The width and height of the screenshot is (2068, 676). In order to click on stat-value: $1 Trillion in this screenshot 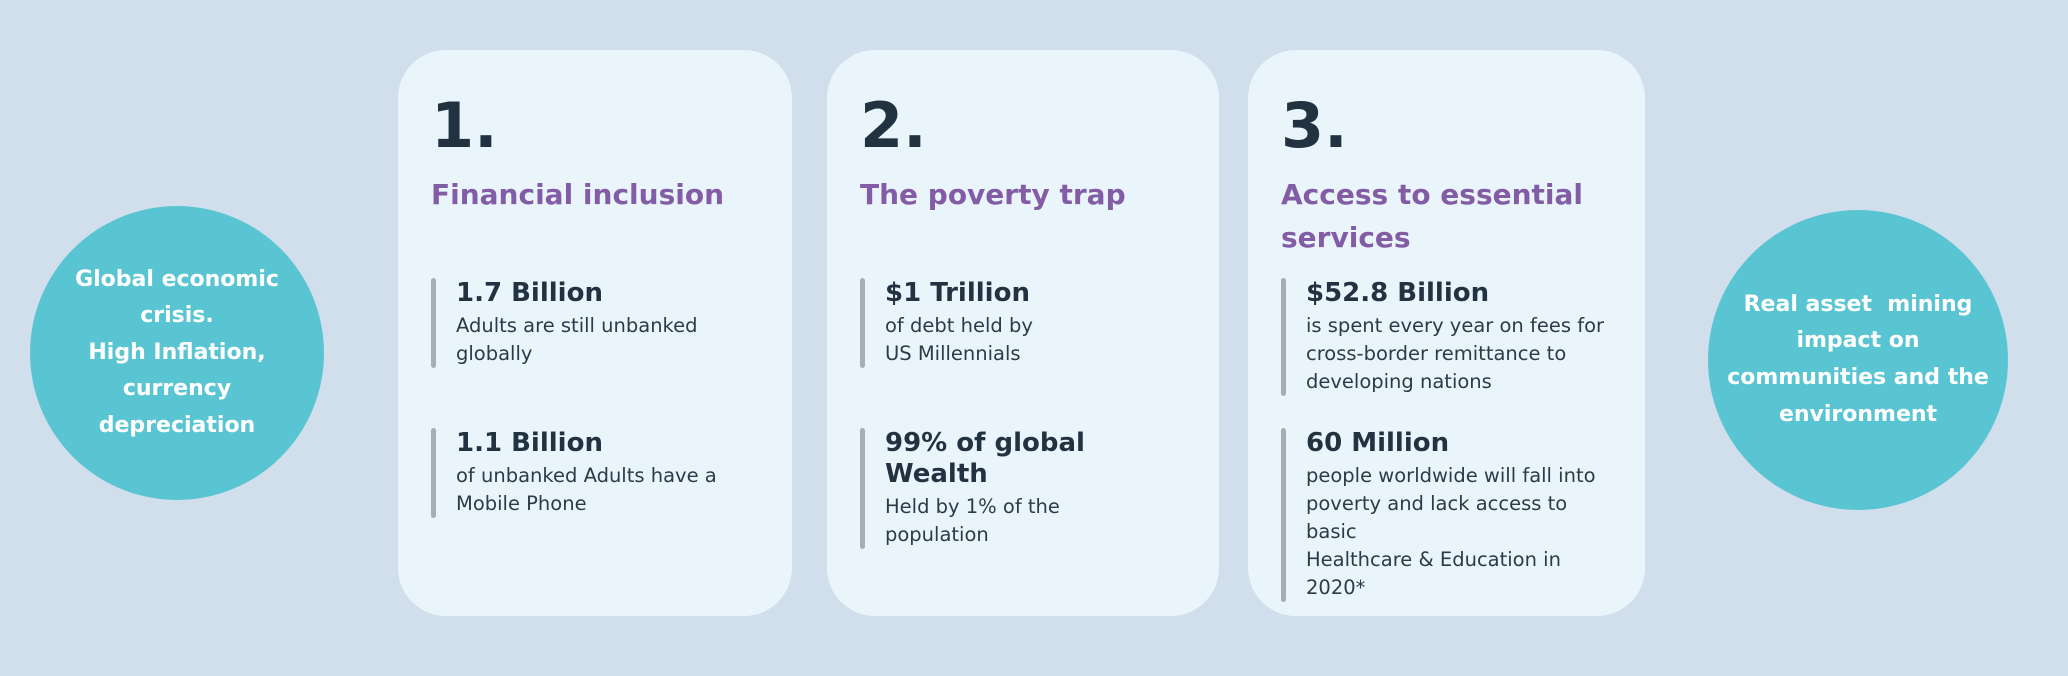, I will do `click(957, 293)`.